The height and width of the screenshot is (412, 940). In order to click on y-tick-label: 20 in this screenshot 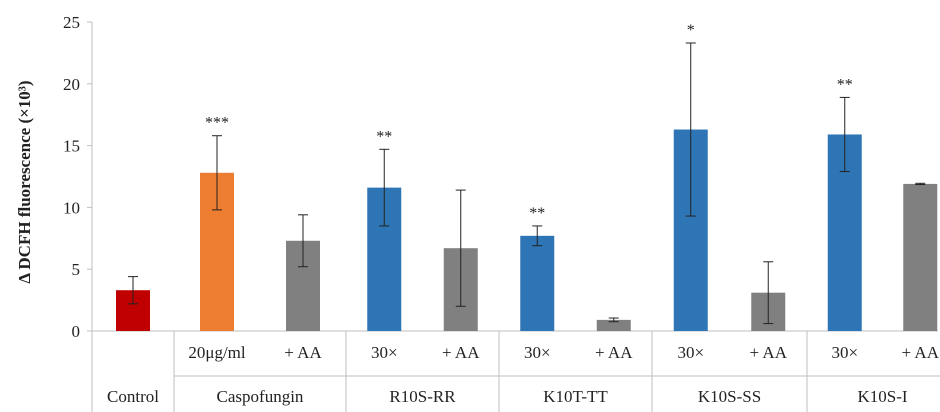, I will do `click(71, 84)`.